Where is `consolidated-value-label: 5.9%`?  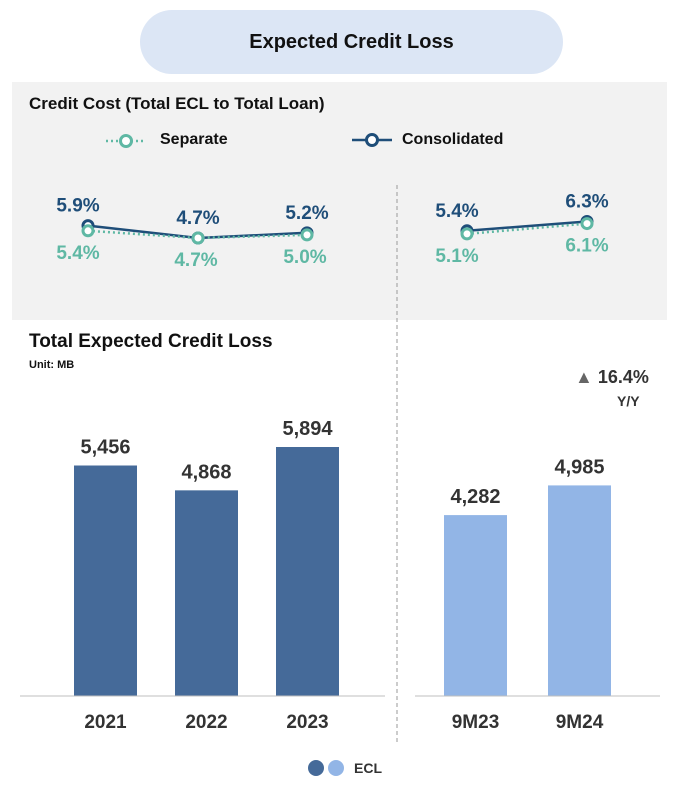
consolidated-value-label: 5.9% is located at coordinates (77, 206).